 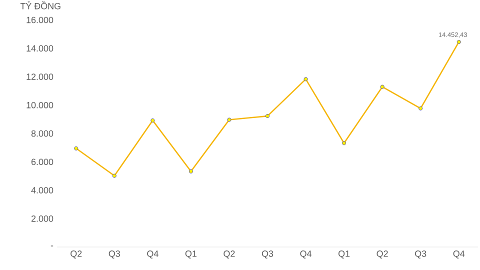 I want to click on y-tick-label: 6.000, so click(x=42, y=162).